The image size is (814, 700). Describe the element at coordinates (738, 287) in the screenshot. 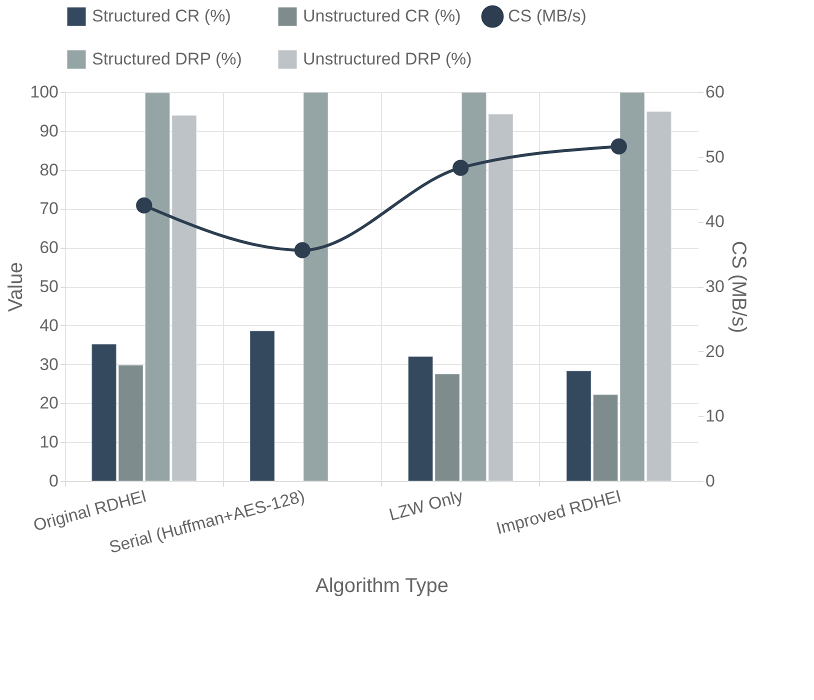

I see `y2-axis-title: CS (MB/s)` at that location.